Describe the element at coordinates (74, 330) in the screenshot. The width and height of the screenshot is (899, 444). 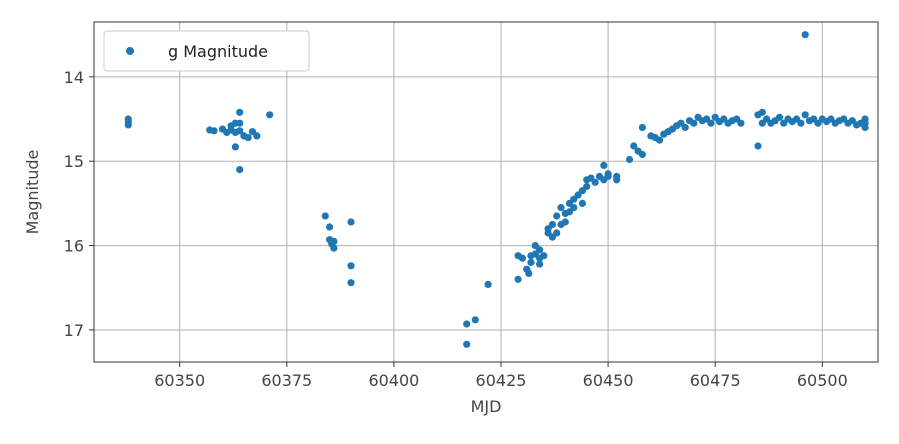
I see `y-tick-label: 17` at that location.